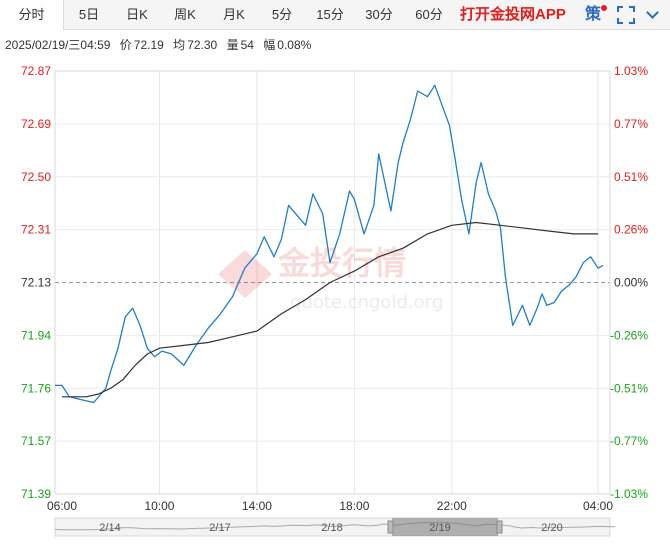 The height and width of the screenshot is (546, 670). I want to click on y-tick-label: 71.39, so click(36, 494).